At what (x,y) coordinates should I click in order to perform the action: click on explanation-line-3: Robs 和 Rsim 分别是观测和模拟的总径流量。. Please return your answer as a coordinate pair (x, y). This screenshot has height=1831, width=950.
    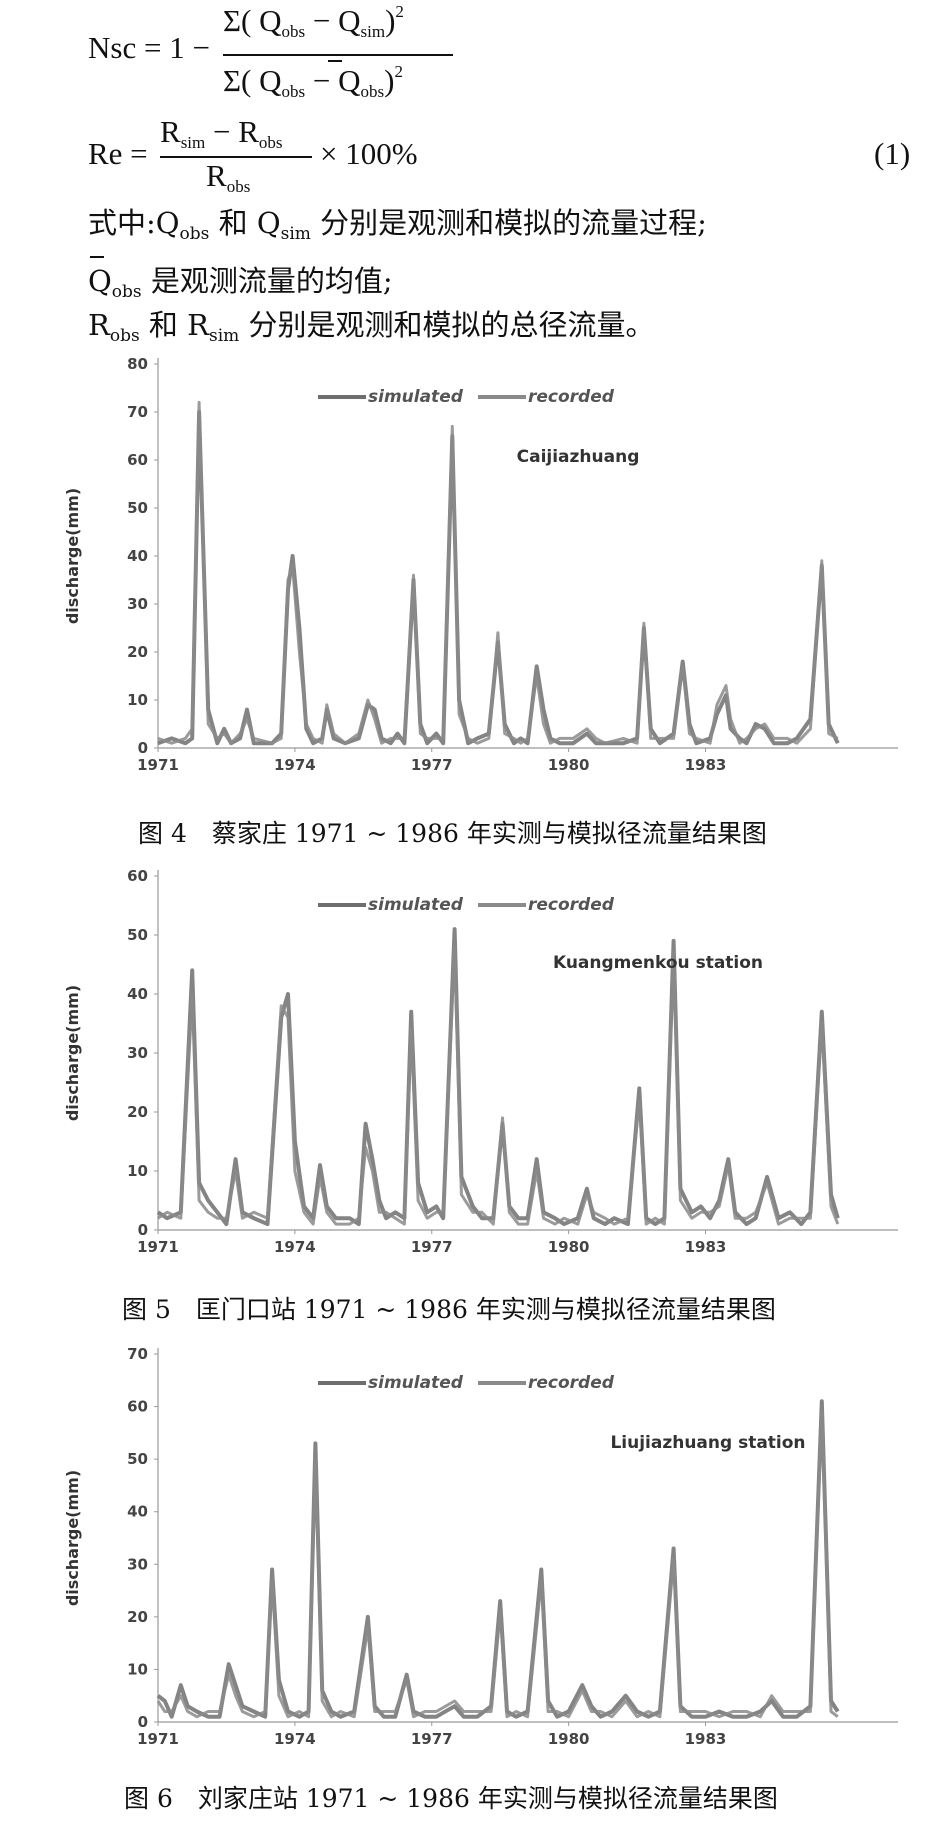
    Looking at the image, I should click on (371, 327).